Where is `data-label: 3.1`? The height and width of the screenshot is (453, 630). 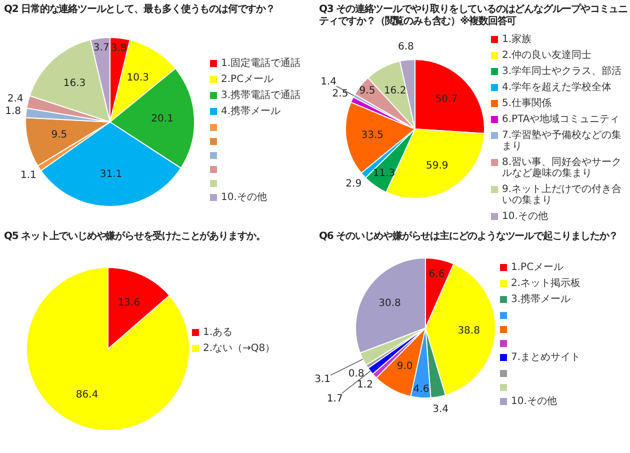 data-label: 3.1 is located at coordinates (322, 379).